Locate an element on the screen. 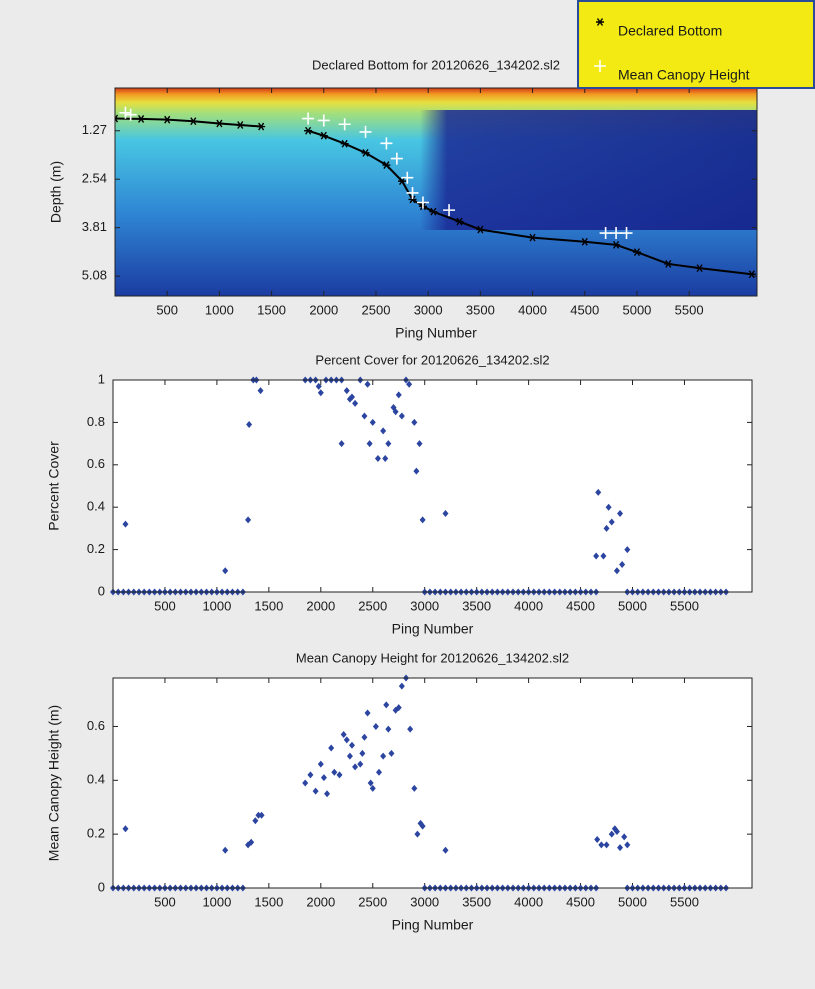  y-axis-label: Percent Cover is located at coordinates (54, 486).